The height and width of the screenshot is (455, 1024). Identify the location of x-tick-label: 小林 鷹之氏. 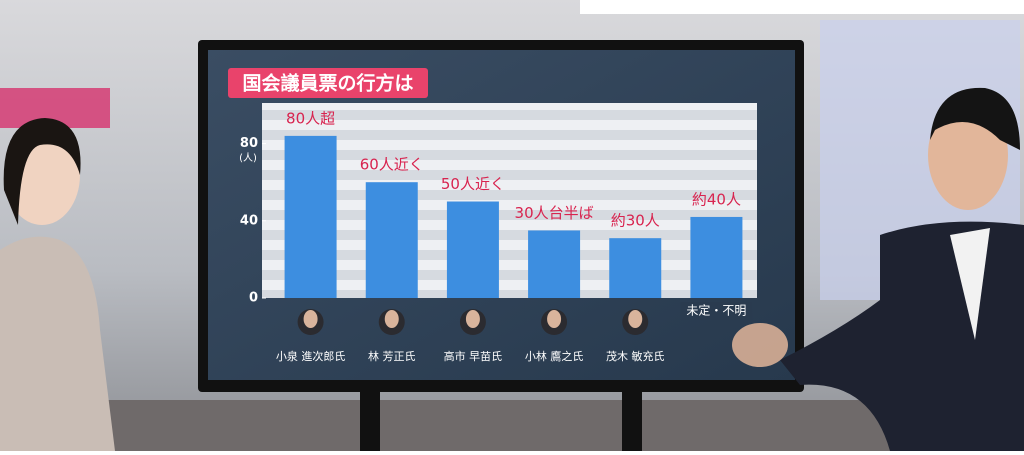
(554, 356).